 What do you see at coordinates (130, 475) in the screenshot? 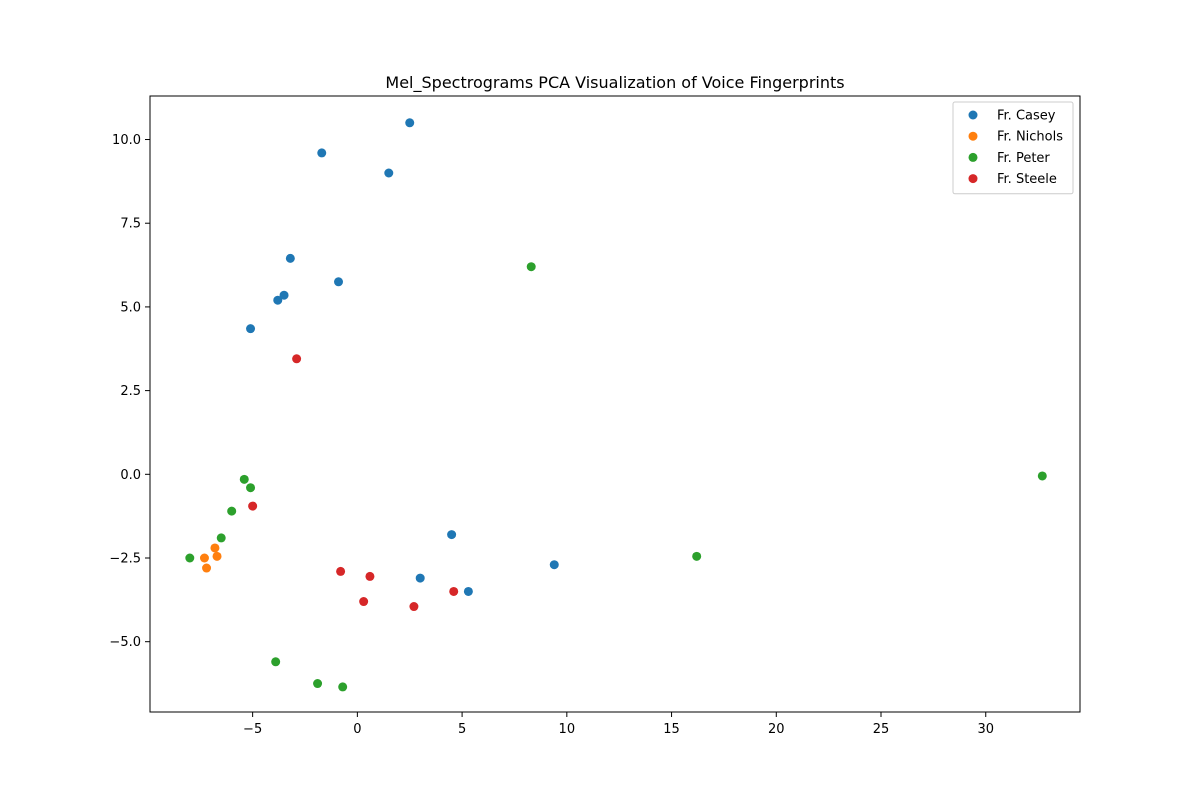
I see `y-tick-label: 0.0` at bounding box center [130, 475].